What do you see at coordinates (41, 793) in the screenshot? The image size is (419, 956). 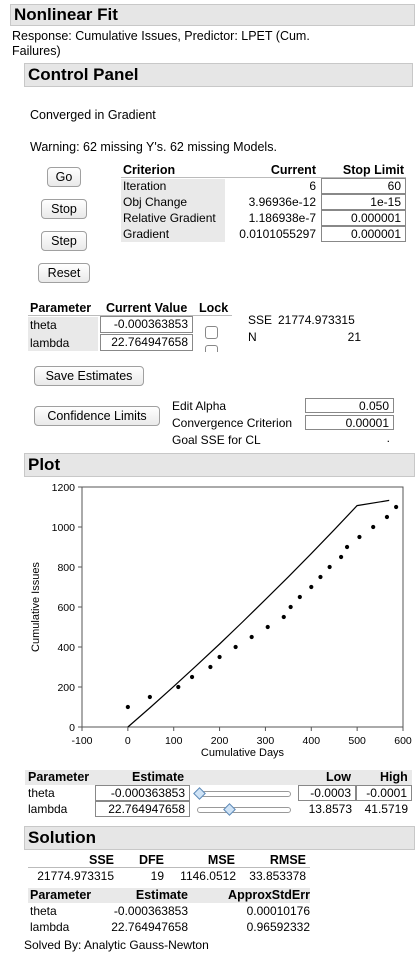 I see `estimate-param-name: theta` at bounding box center [41, 793].